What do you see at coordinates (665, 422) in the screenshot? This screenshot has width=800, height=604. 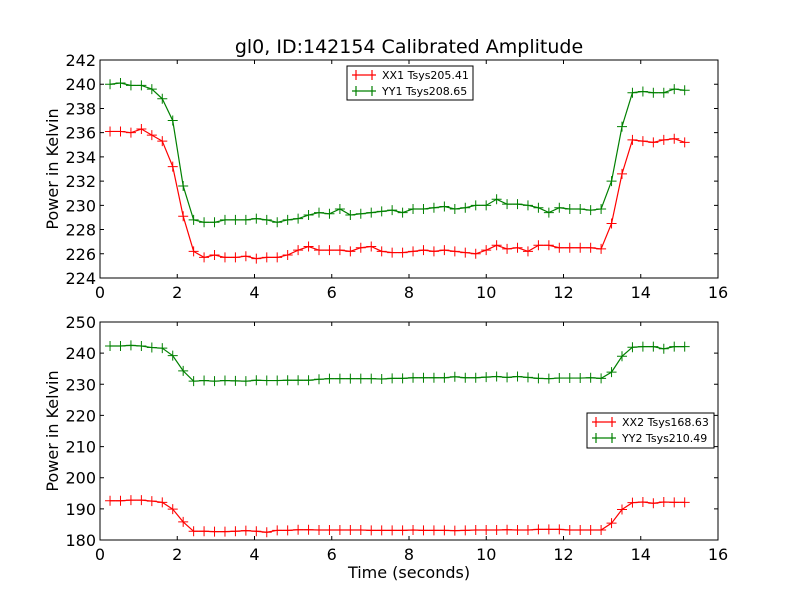 I see `legend-entry: XX2 Tsys168.63` at bounding box center [665, 422].